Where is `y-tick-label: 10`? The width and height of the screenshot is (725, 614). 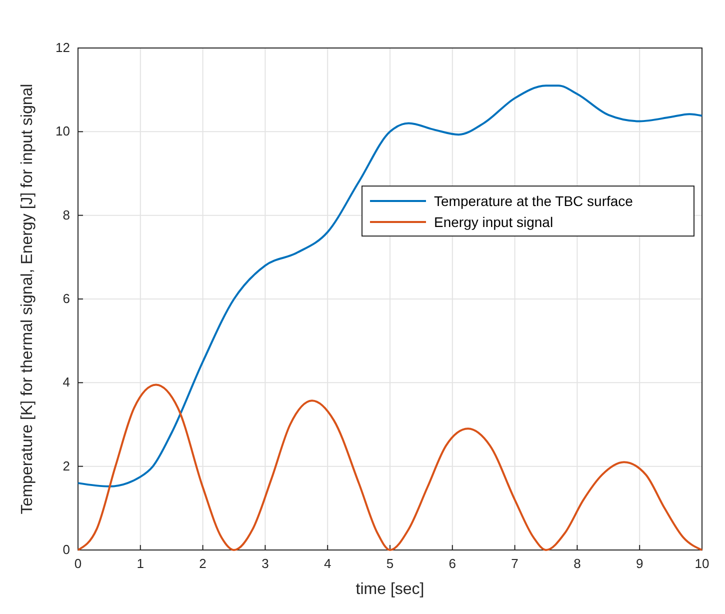 y-tick-label: 10 is located at coordinates (63, 131).